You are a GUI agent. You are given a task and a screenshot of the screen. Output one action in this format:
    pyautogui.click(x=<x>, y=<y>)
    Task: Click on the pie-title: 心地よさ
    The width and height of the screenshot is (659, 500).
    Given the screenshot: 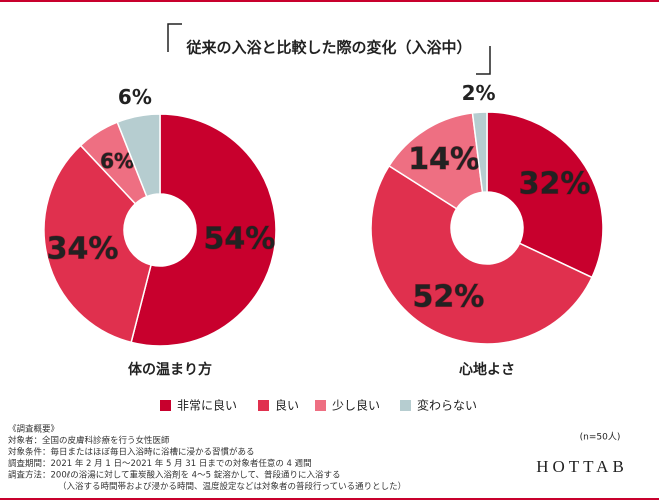 What is the action you would take?
    pyautogui.click(x=487, y=369)
    